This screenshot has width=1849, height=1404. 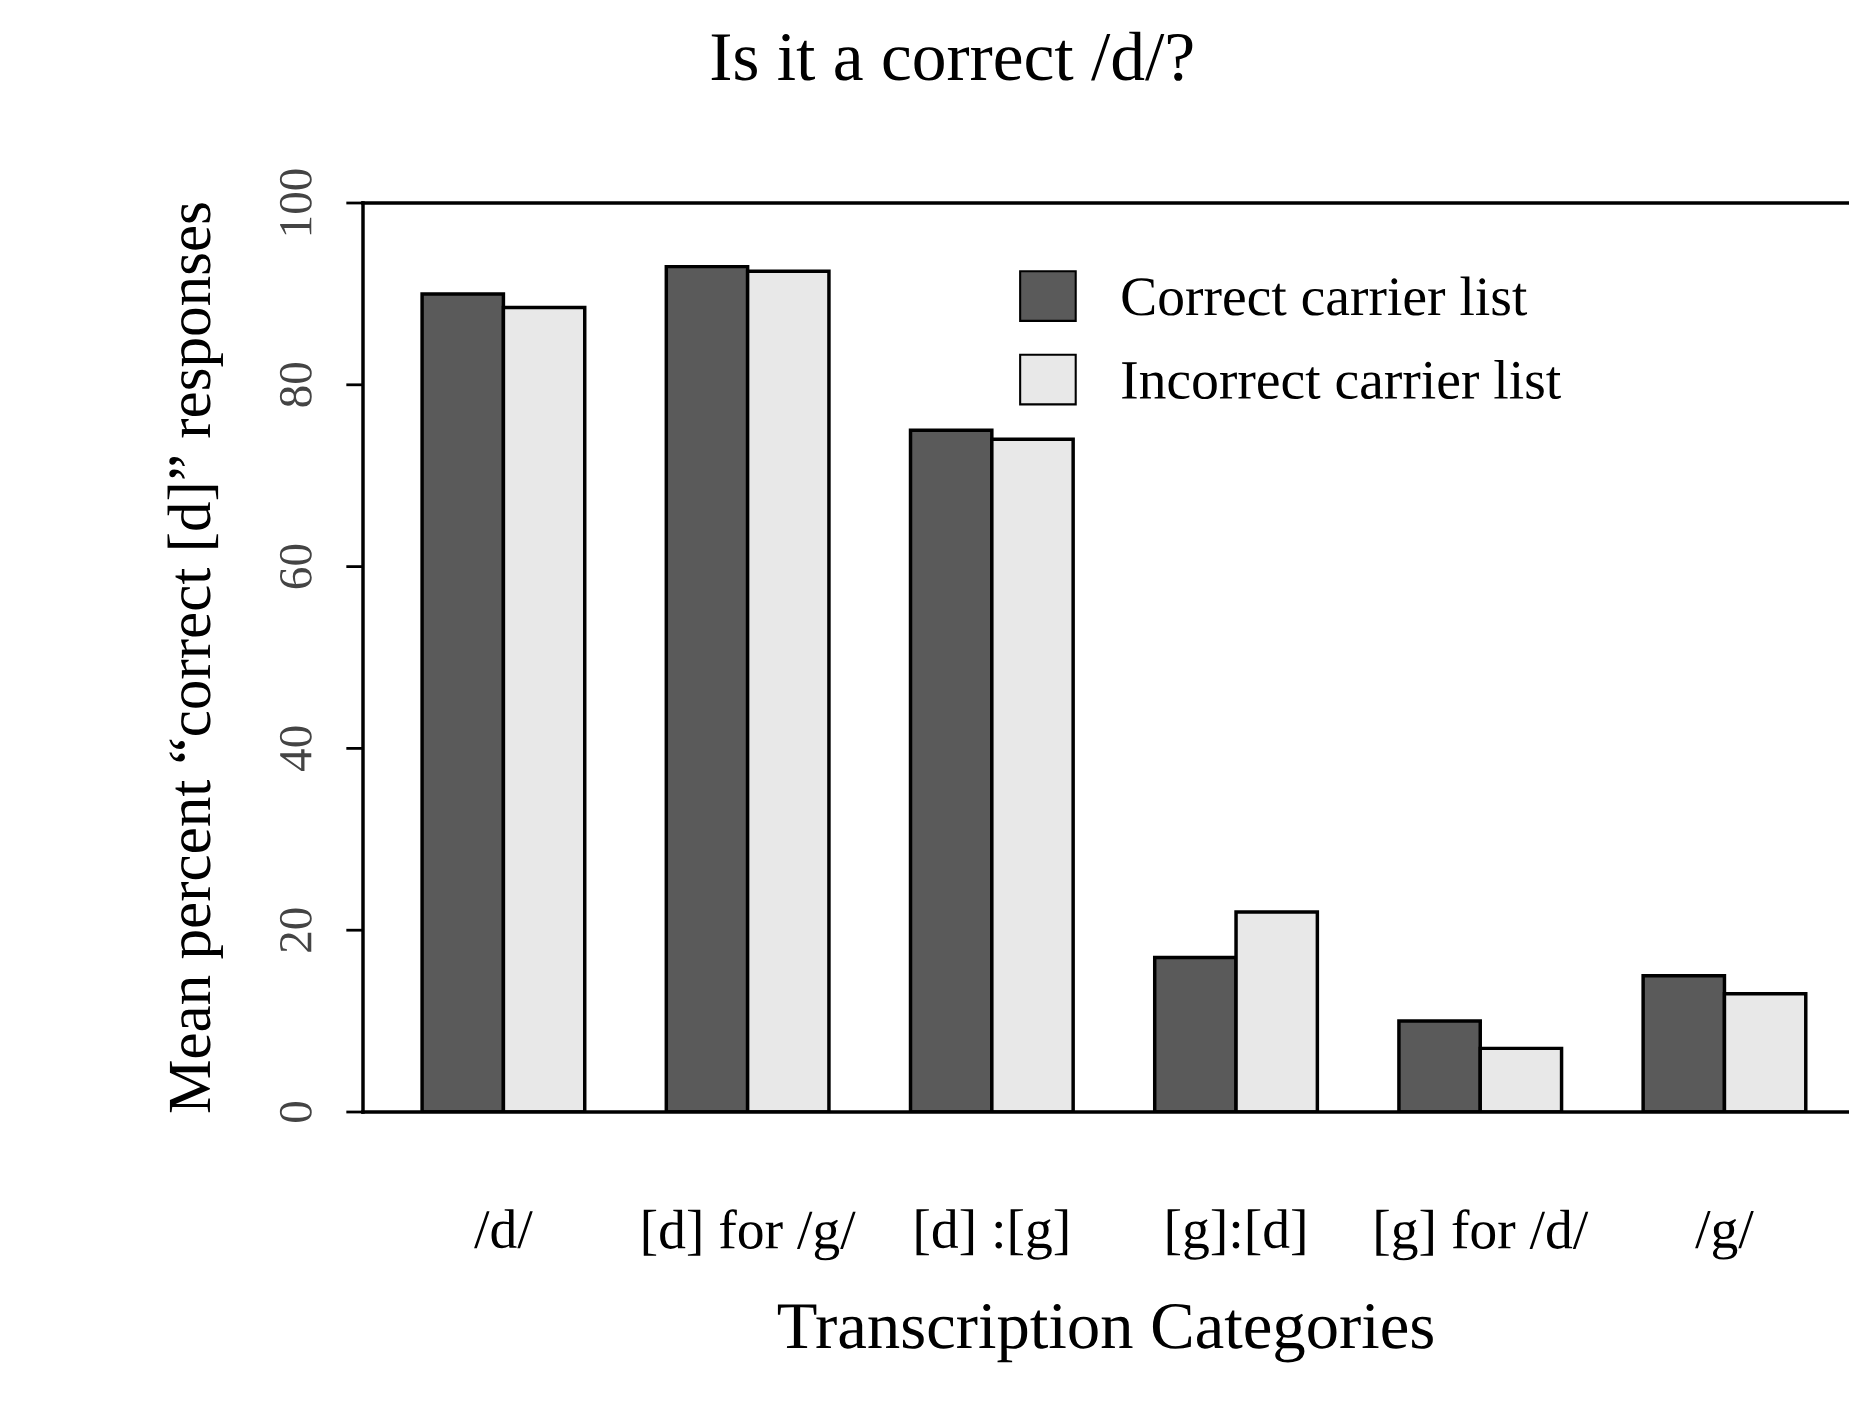 I want to click on y-tick-label: 40, so click(x=295, y=749).